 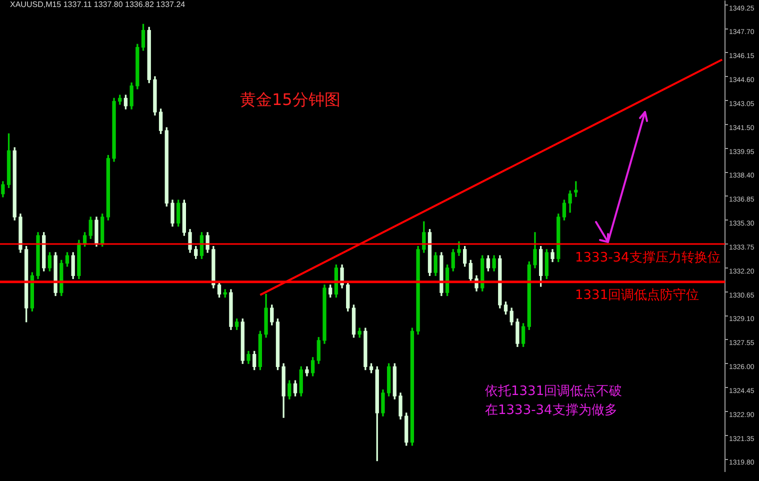 What do you see at coordinates (553, 391) in the screenshot?
I see `annotation: 依托1331回调低点不破` at bounding box center [553, 391].